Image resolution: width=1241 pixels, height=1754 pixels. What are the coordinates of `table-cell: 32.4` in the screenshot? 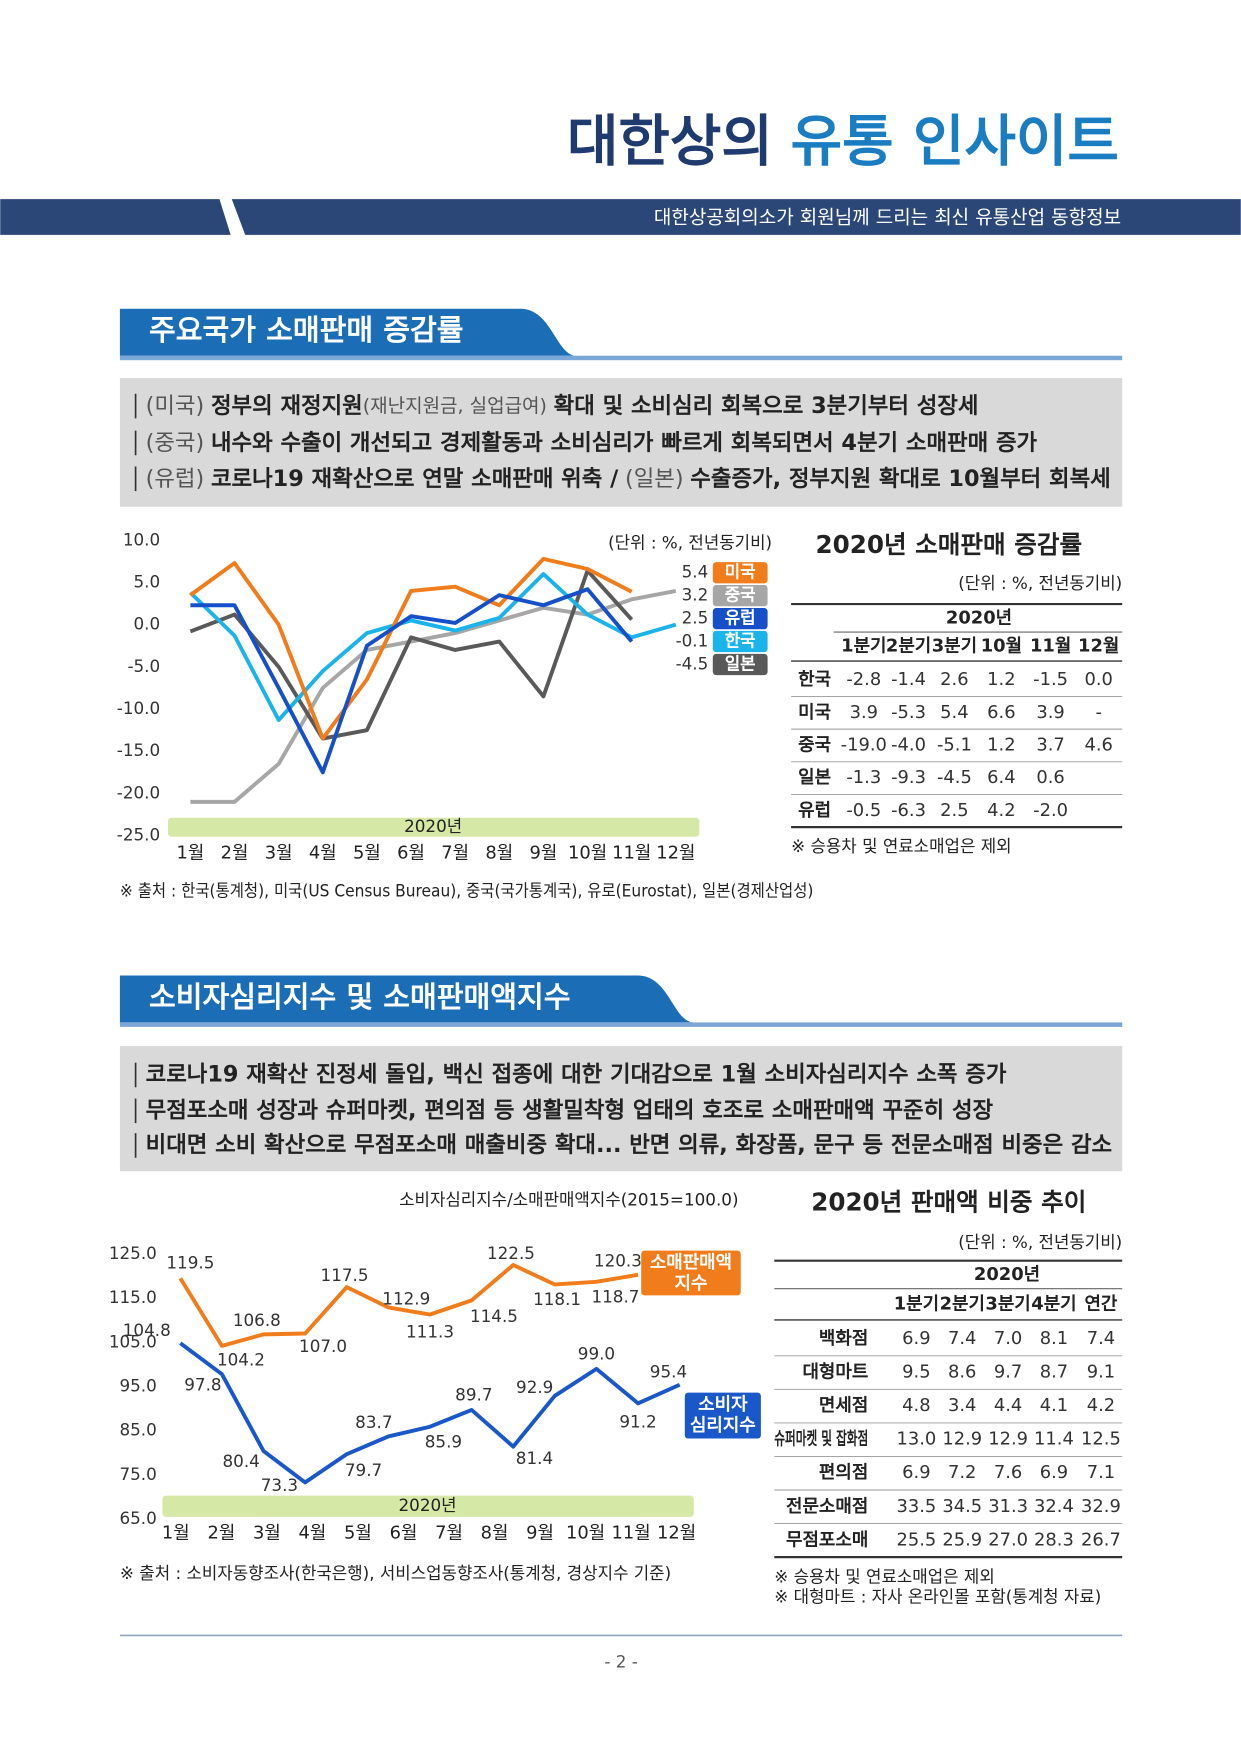 It's located at (1054, 1506).